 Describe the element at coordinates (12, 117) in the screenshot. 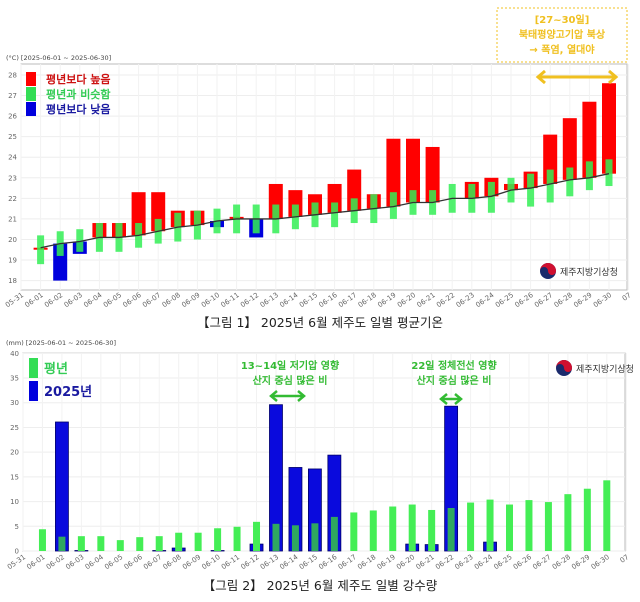

I see `y-tick-label: 26` at that location.